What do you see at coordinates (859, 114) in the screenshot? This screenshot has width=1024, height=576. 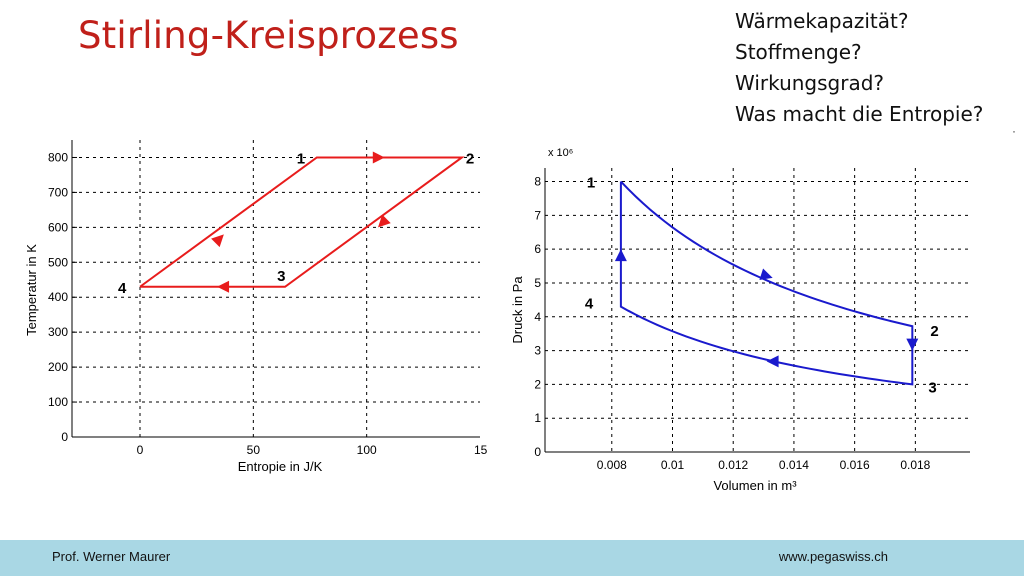 I see `question-entropy: Was macht die Entropie?` at bounding box center [859, 114].